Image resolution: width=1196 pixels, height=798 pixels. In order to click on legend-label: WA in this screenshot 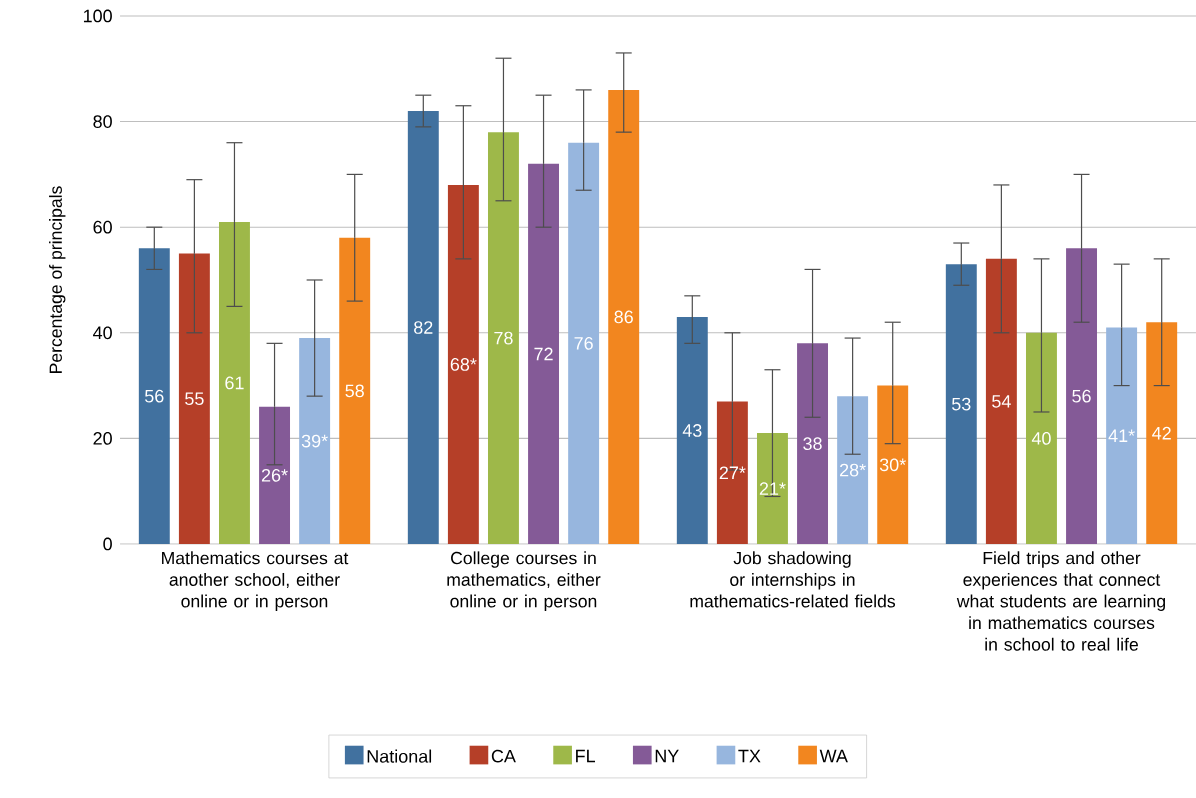, I will do `click(833, 756)`.